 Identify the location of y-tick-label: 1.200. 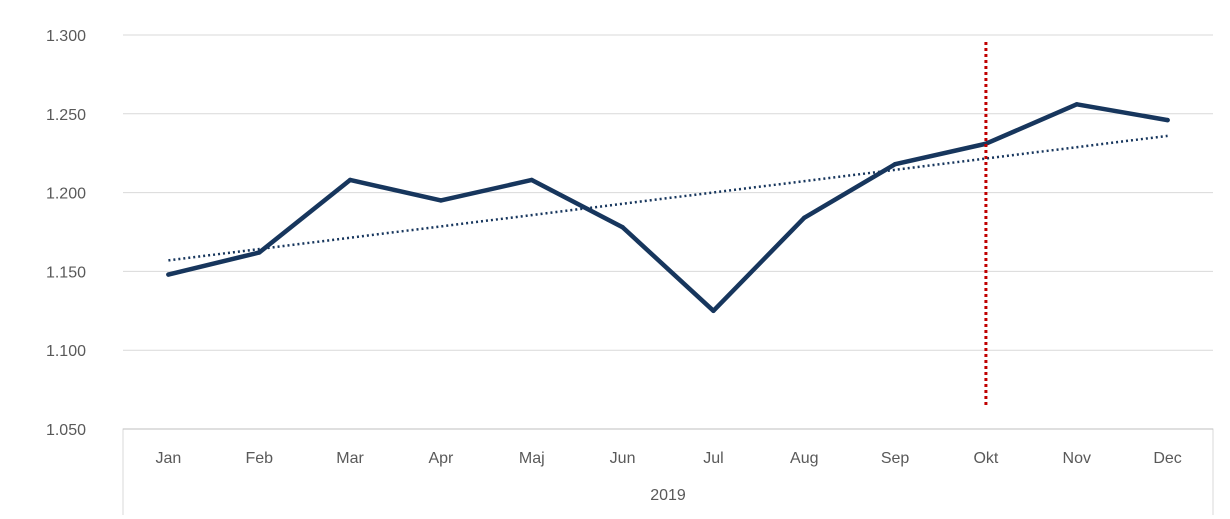
(66, 194).